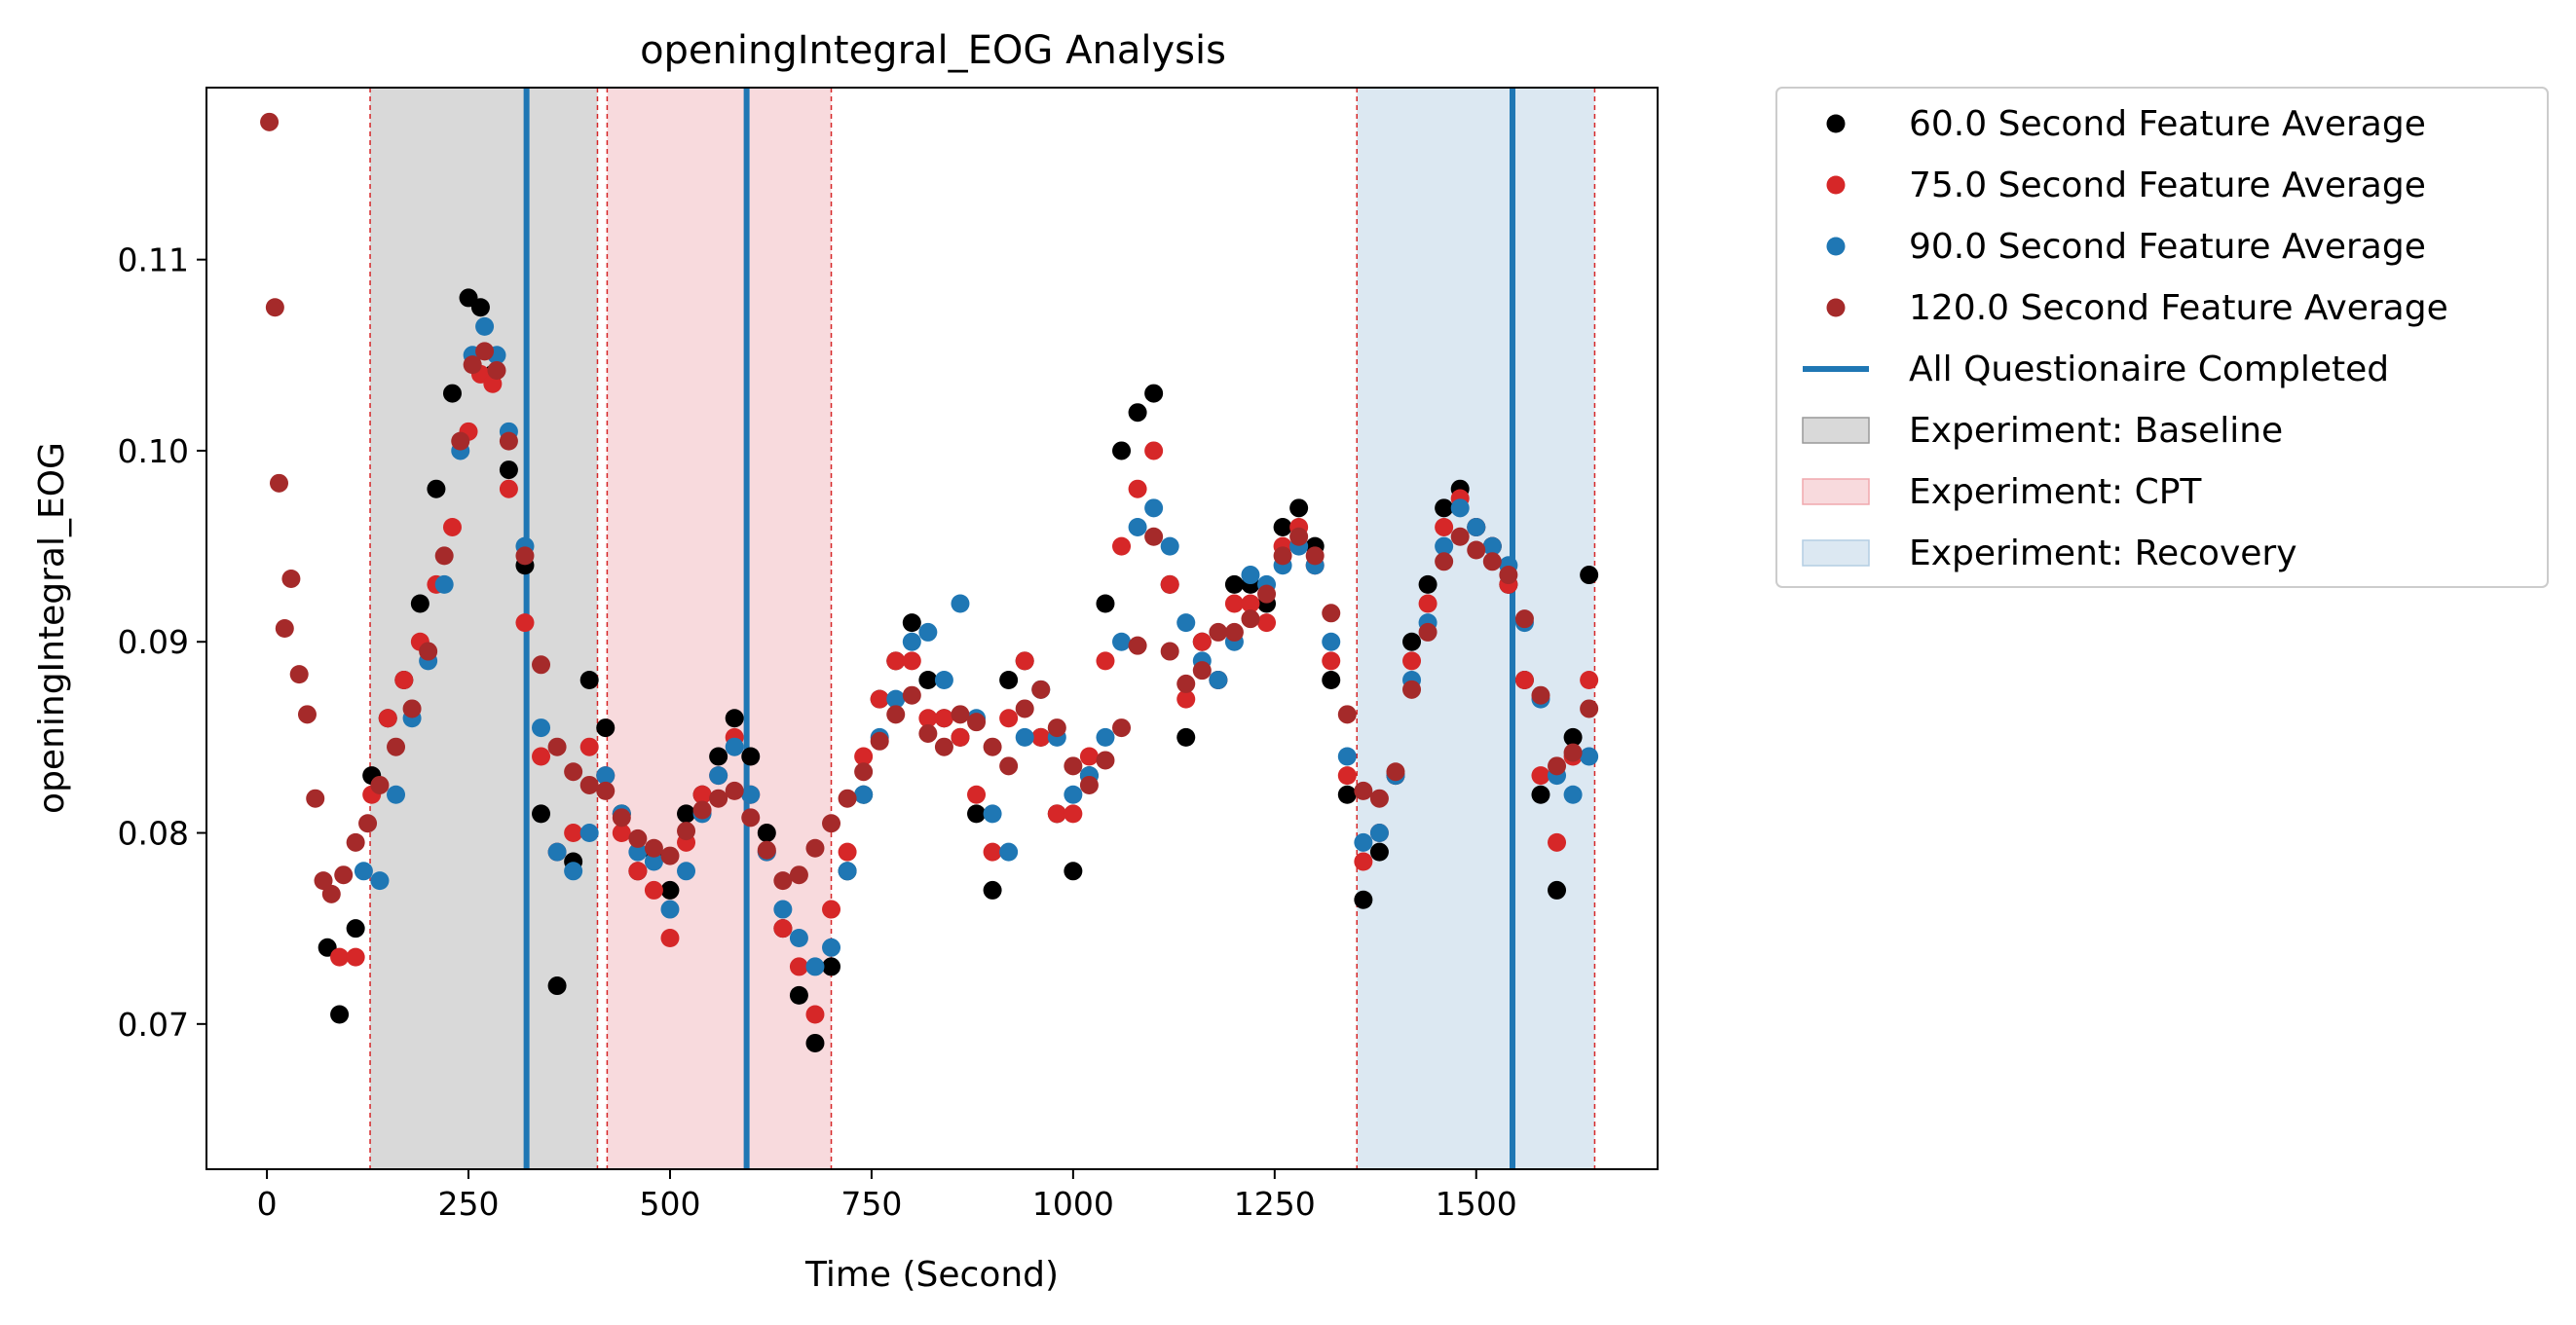 This screenshot has width=2576, height=1325. What do you see at coordinates (469, 1204) in the screenshot?
I see `x-tick-label: 250` at bounding box center [469, 1204].